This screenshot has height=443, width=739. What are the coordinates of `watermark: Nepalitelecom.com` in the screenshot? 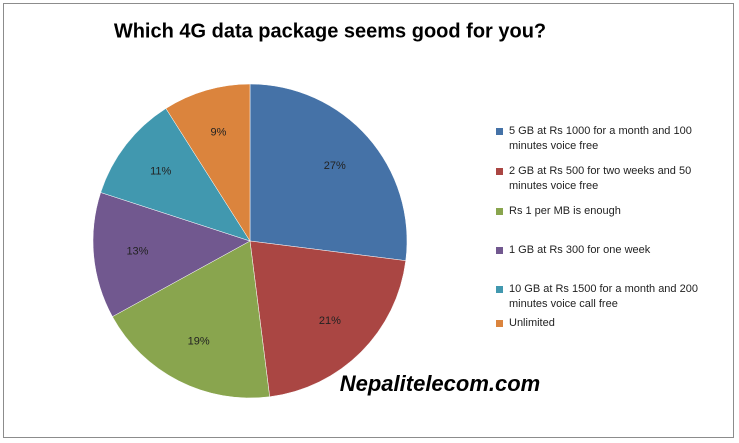 It's located at (440, 383).